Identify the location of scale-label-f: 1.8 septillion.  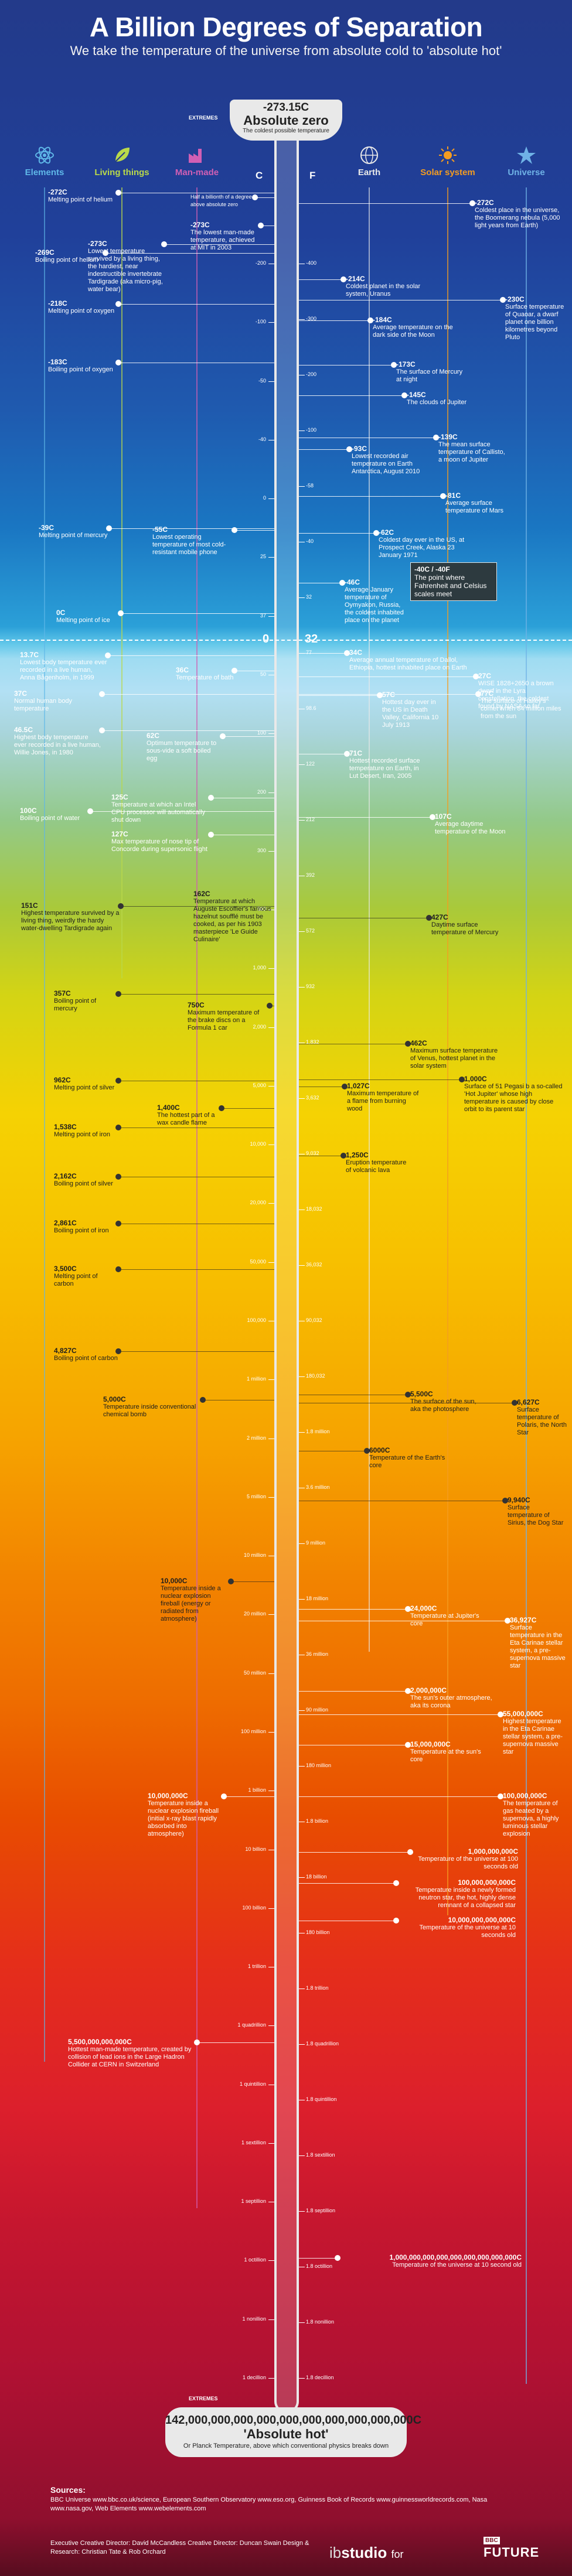
(321, 2211).